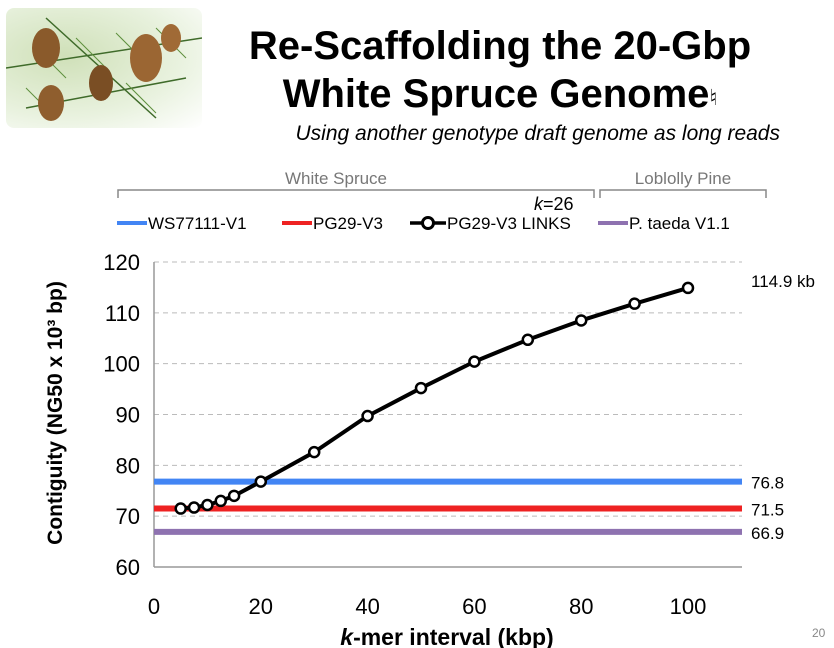 Image resolution: width=834 pixels, height=648 pixels. What do you see at coordinates (453, 636) in the screenshot?
I see `x-axis-label-rest: -mer interval (kbp)` at bounding box center [453, 636].